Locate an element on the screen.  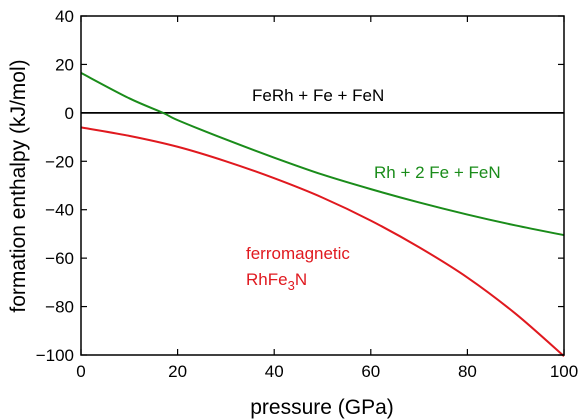
annotation-rhfe3n-subscript: 3 is located at coordinates (291, 285).